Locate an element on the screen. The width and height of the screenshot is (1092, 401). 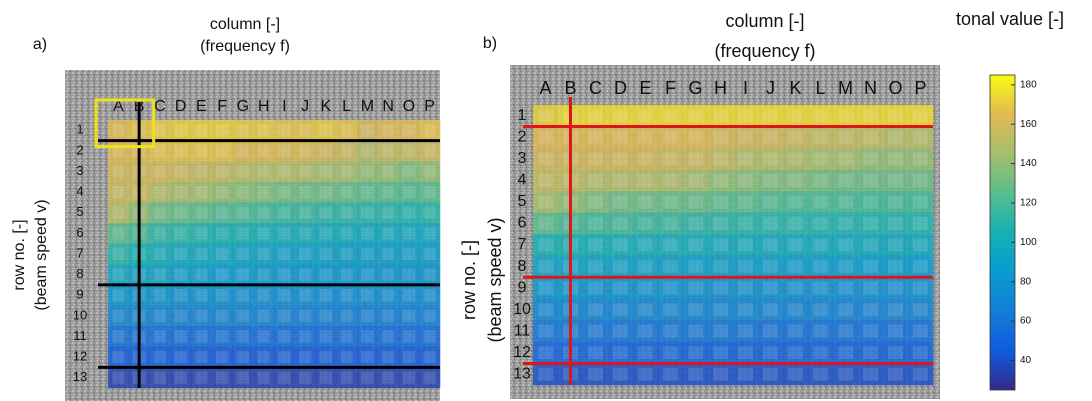
column-label: E is located at coordinates (201, 106).